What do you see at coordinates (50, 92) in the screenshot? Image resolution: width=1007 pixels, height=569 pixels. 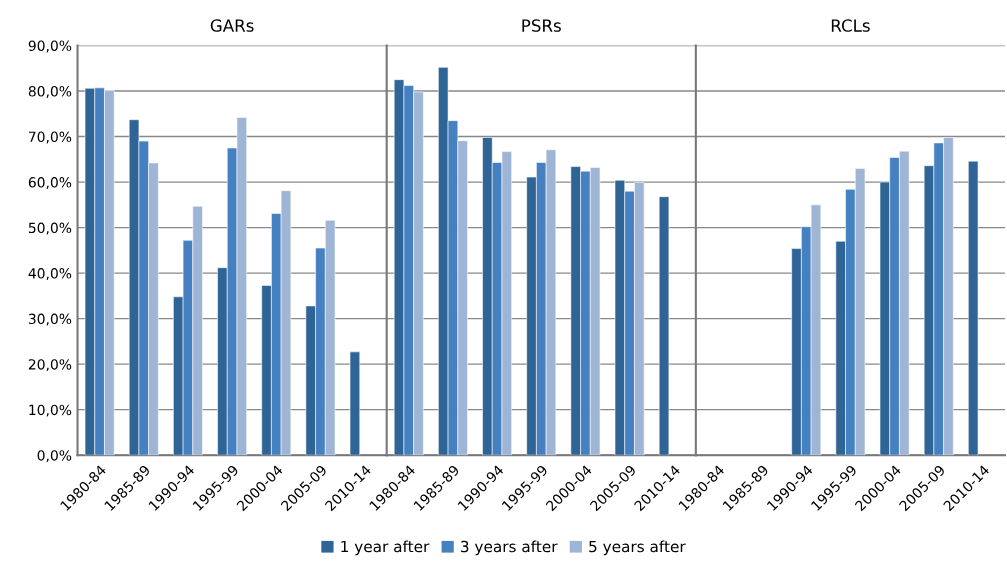 I see `y-tick-label: 80,0%` at bounding box center [50, 92].